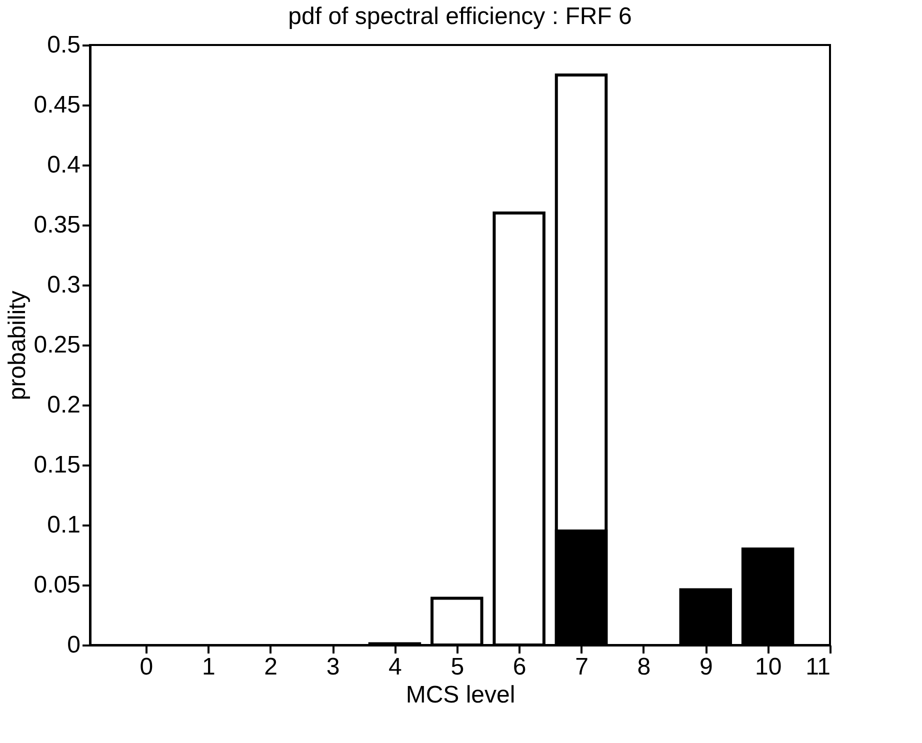  What do you see at coordinates (57, 225) in the screenshot?
I see `y-tick-label: 0.35` at bounding box center [57, 225].